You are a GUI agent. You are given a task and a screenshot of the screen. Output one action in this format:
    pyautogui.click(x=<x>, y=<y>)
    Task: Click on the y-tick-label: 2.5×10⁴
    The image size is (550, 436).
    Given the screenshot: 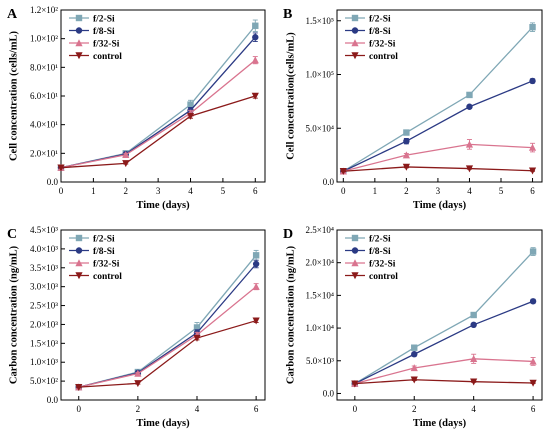 What is the action you would take?
    pyautogui.click(x=320, y=230)
    